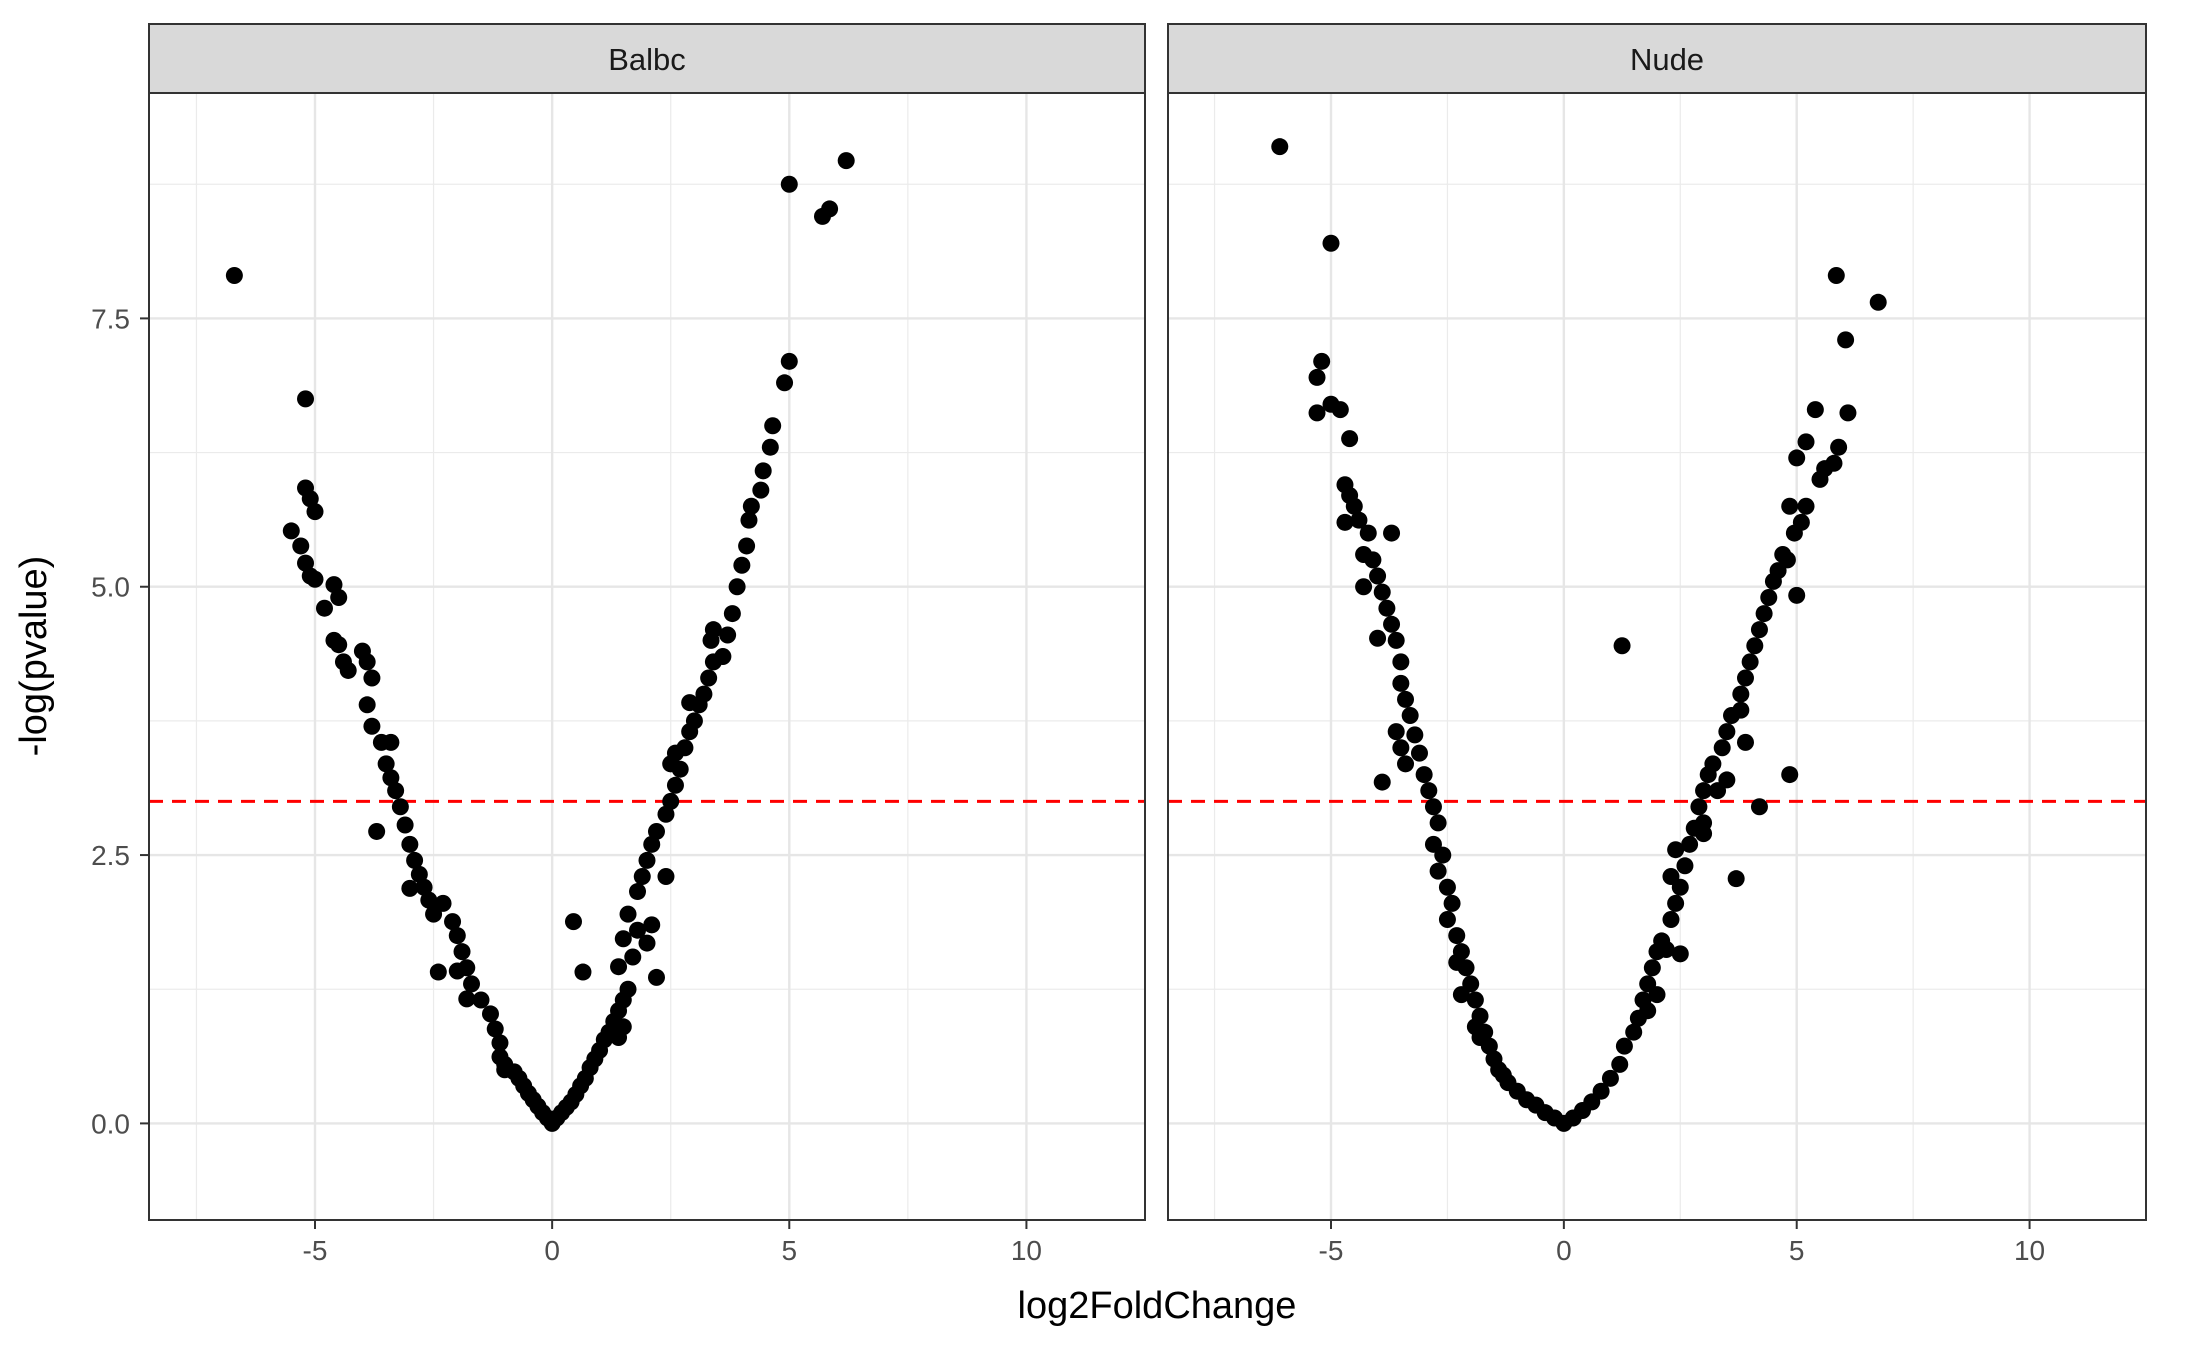  I want to click on x-tick-label: 0, so click(552, 1250).